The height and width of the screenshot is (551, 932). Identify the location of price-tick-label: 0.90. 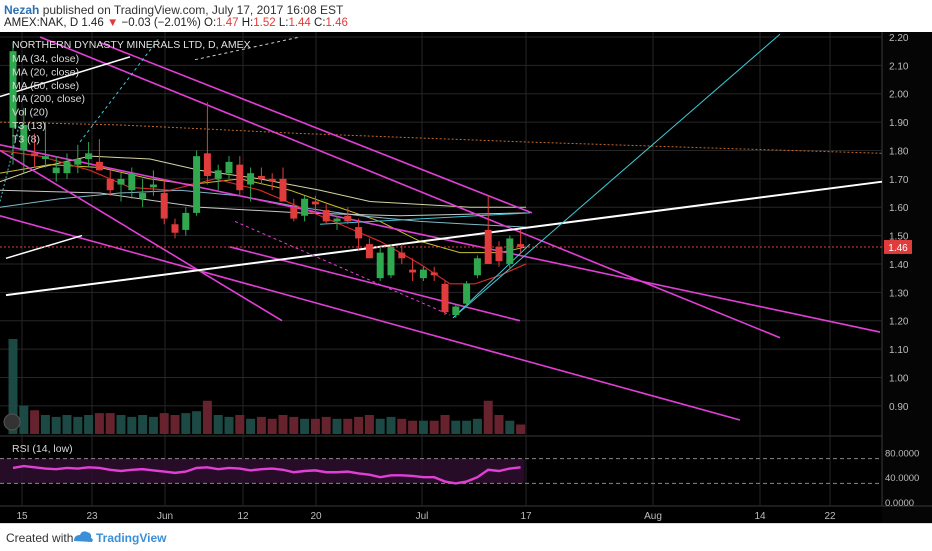
(899, 407).